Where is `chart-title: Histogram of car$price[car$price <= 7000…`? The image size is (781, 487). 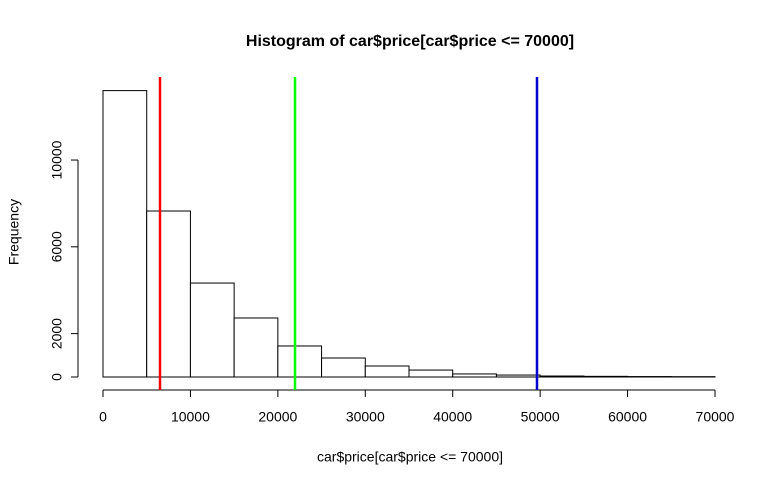 chart-title: Histogram of car$price[car$price <= 7000… is located at coordinates (410, 41).